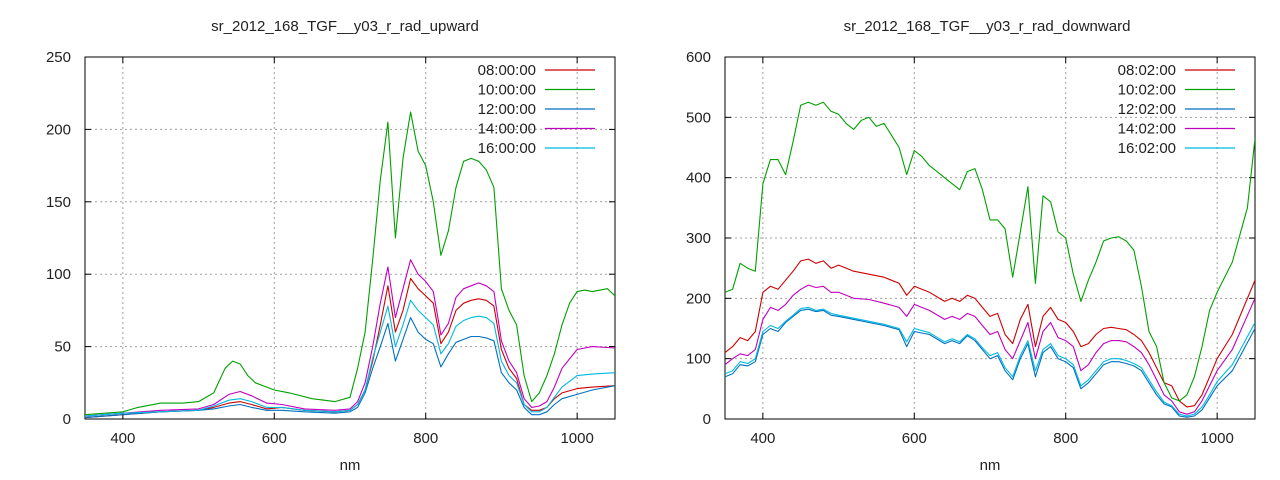 The height and width of the screenshot is (480, 1280). Describe the element at coordinates (62, 347) in the screenshot. I see `y-tick-label: 50` at that location.